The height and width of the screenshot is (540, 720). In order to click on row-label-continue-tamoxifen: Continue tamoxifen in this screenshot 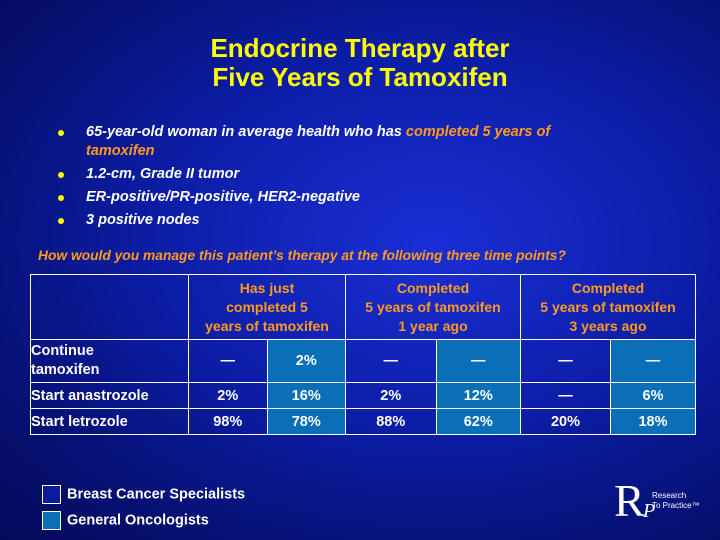, I will do `click(109, 361)`.